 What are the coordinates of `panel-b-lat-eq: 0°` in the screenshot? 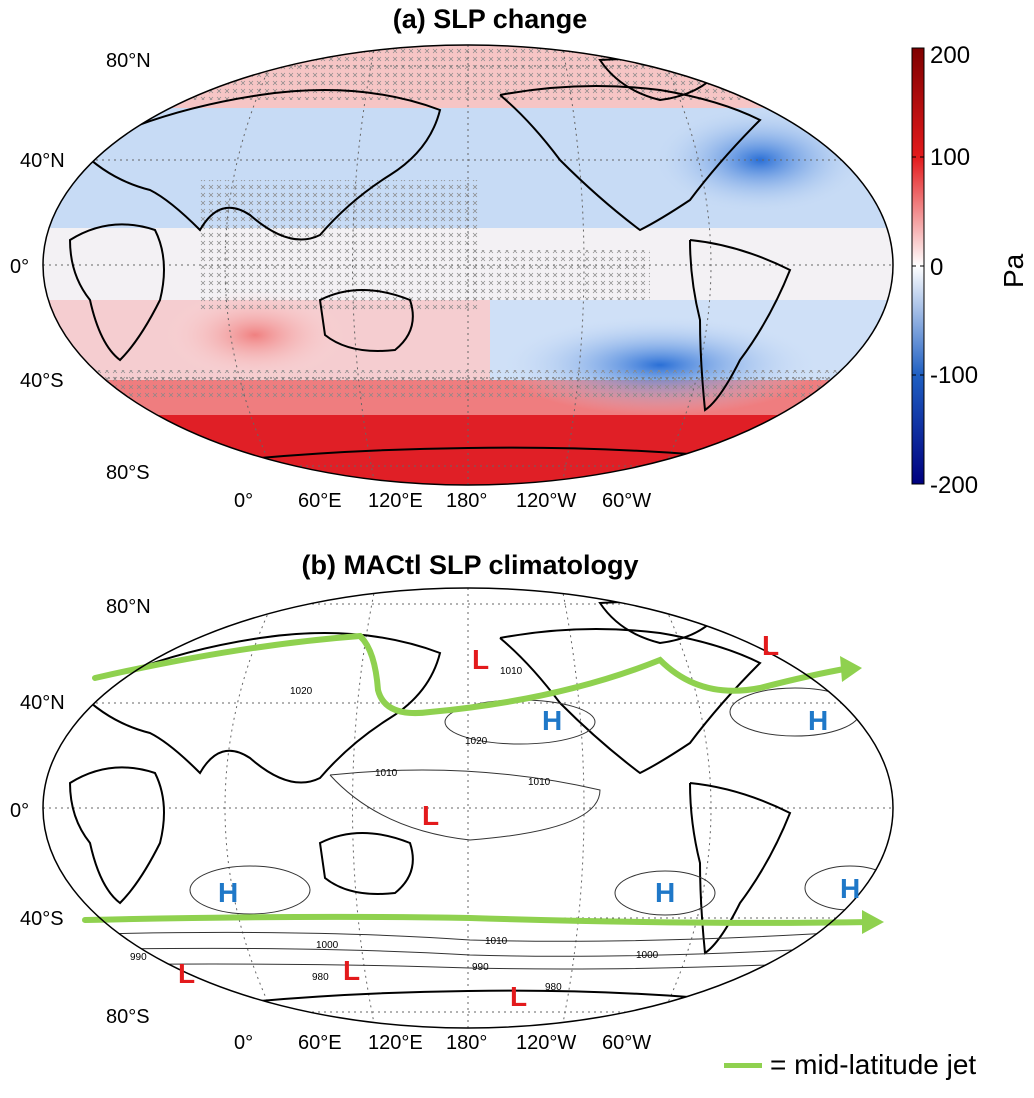 It's located at (20, 811).